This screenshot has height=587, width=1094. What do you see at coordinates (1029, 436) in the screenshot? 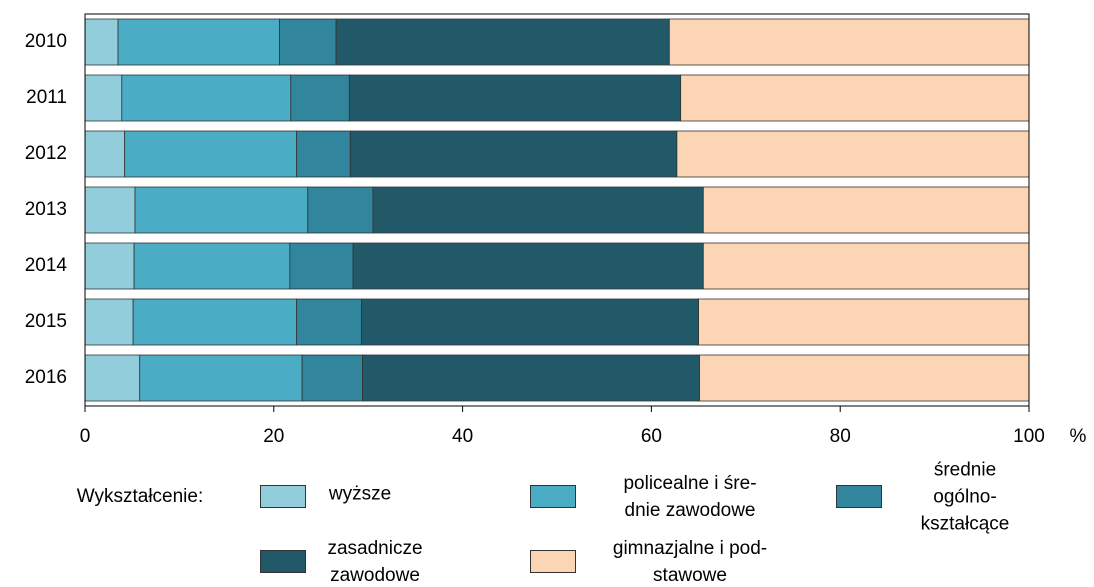
I see `x-tick-label: 100` at bounding box center [1029, 436].